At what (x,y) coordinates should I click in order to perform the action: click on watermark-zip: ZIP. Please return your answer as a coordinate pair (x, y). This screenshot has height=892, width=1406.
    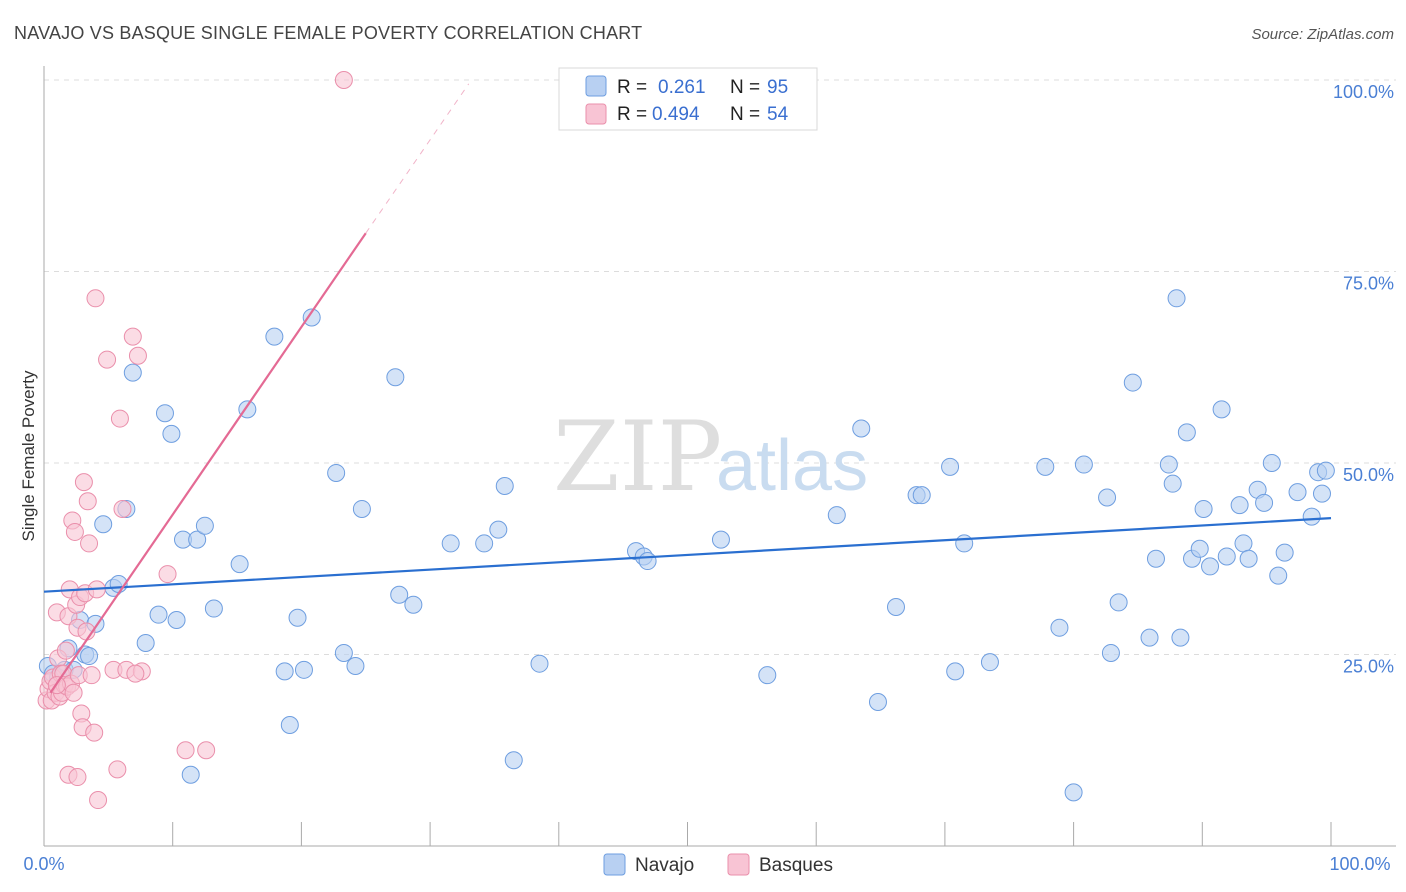
    Looking at the image, I should click on (637, 457).